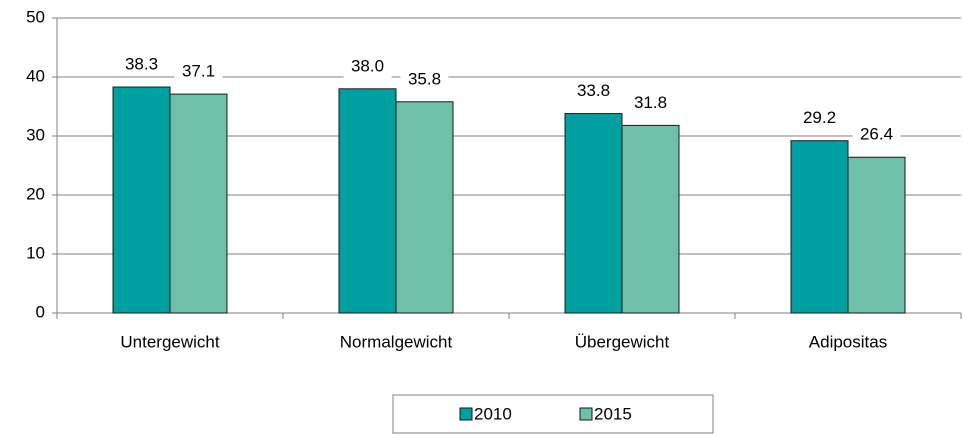 The height and width of the screenshot is (435, 963). Describe the element at coordinates (553, 414) in the screenshot. I see `legend-box` at that location.